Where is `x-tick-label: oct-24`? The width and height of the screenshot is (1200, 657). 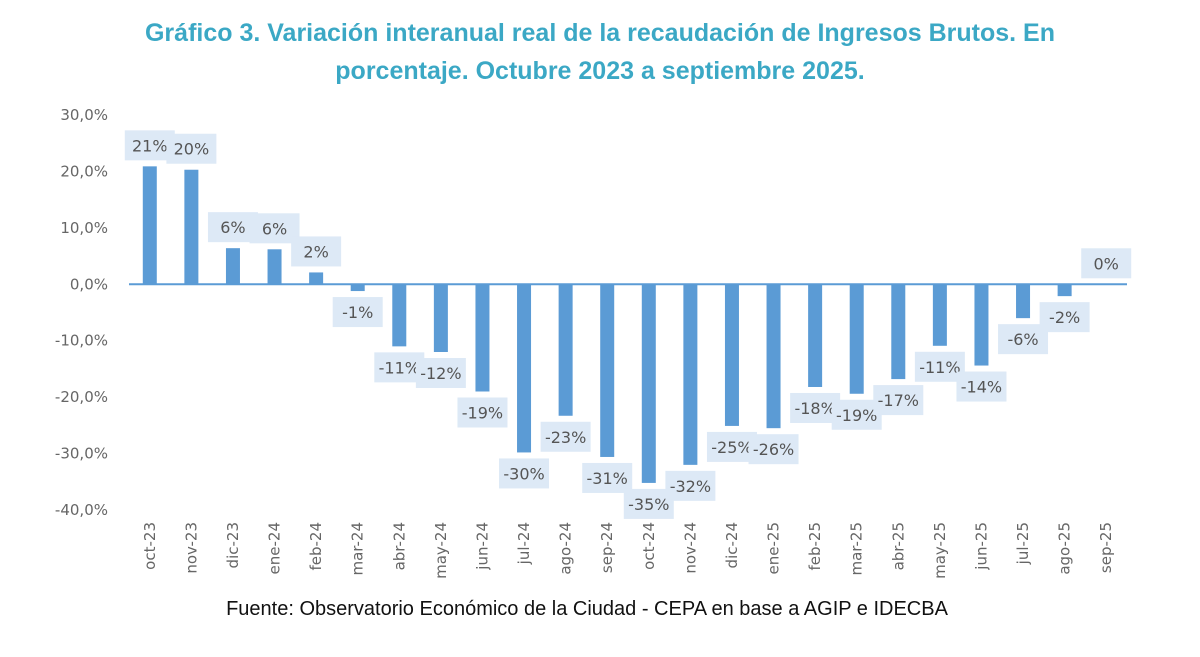
x-tick-label: oct-24 is located at coordinates (649, 546).